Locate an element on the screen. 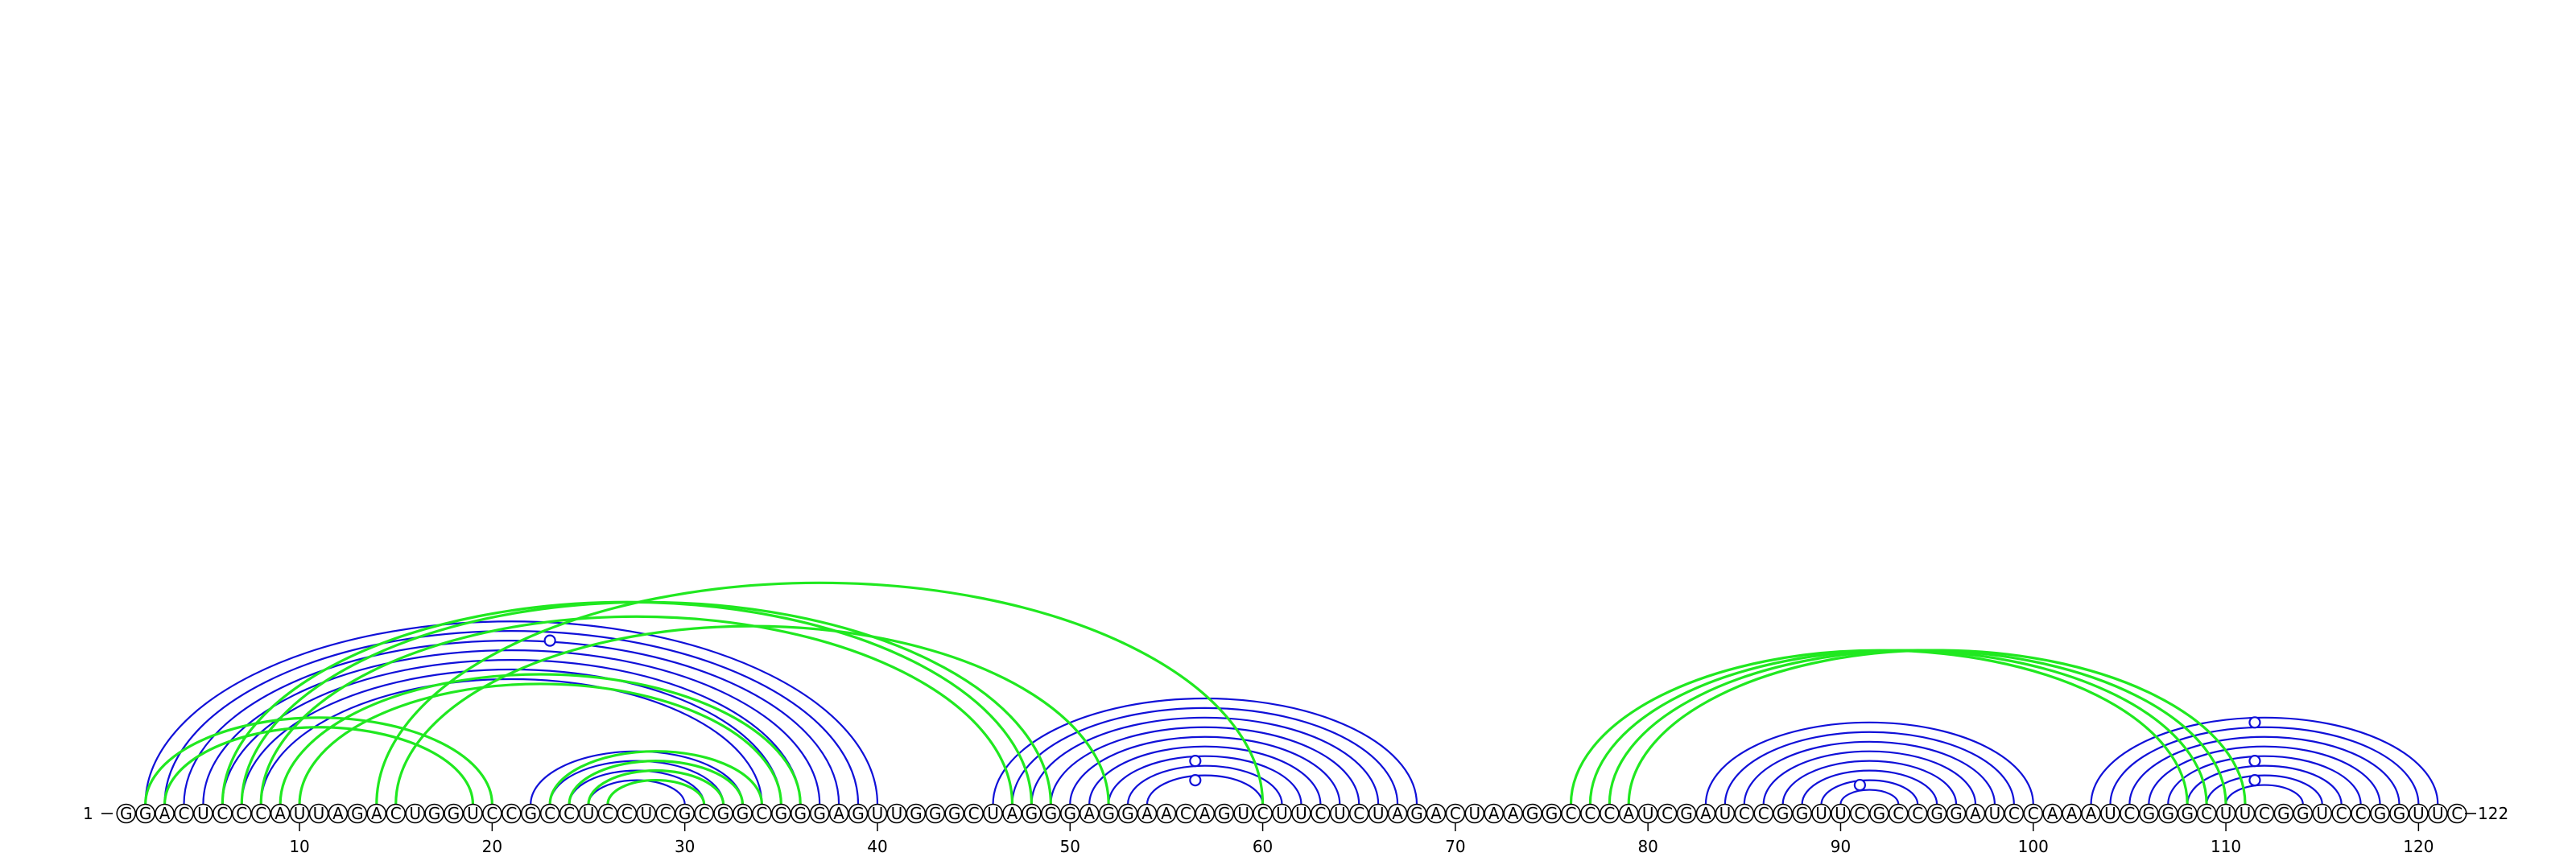  nucleotide-73: A is located at coordinates (1513, 813).